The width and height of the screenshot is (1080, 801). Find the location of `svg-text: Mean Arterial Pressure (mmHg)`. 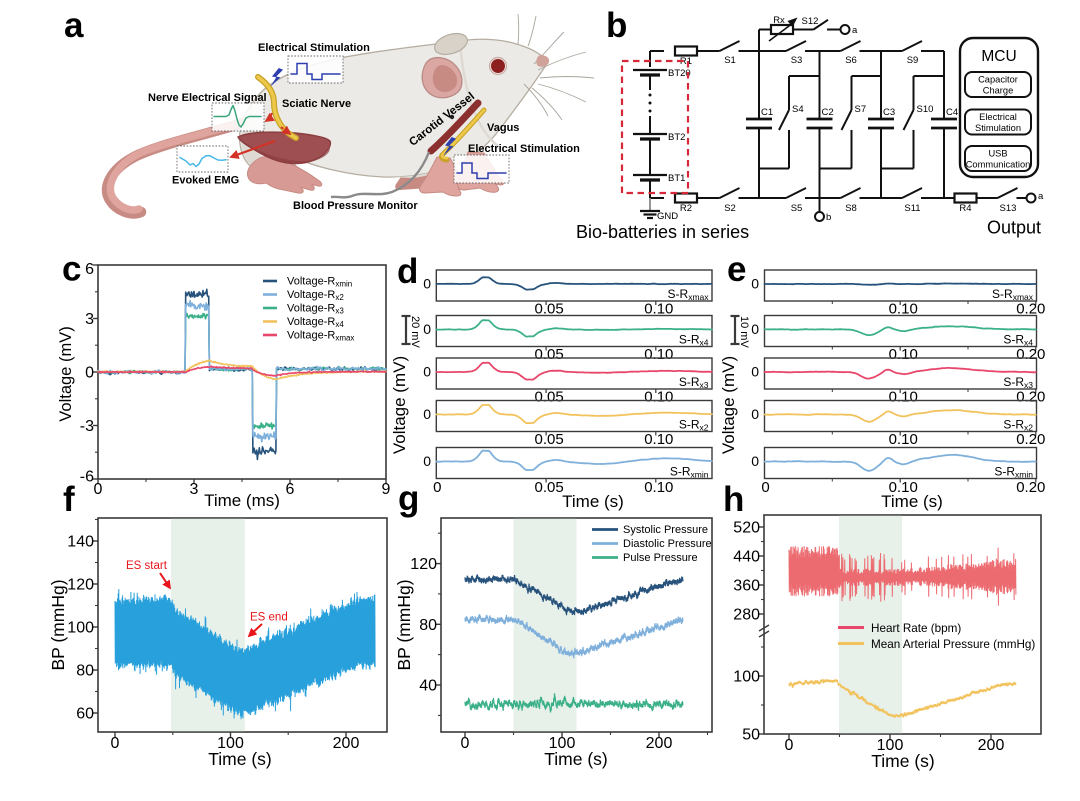

svg-text: Mean Arterial Pressure (mmHg) is located at coordinates (953, 644).